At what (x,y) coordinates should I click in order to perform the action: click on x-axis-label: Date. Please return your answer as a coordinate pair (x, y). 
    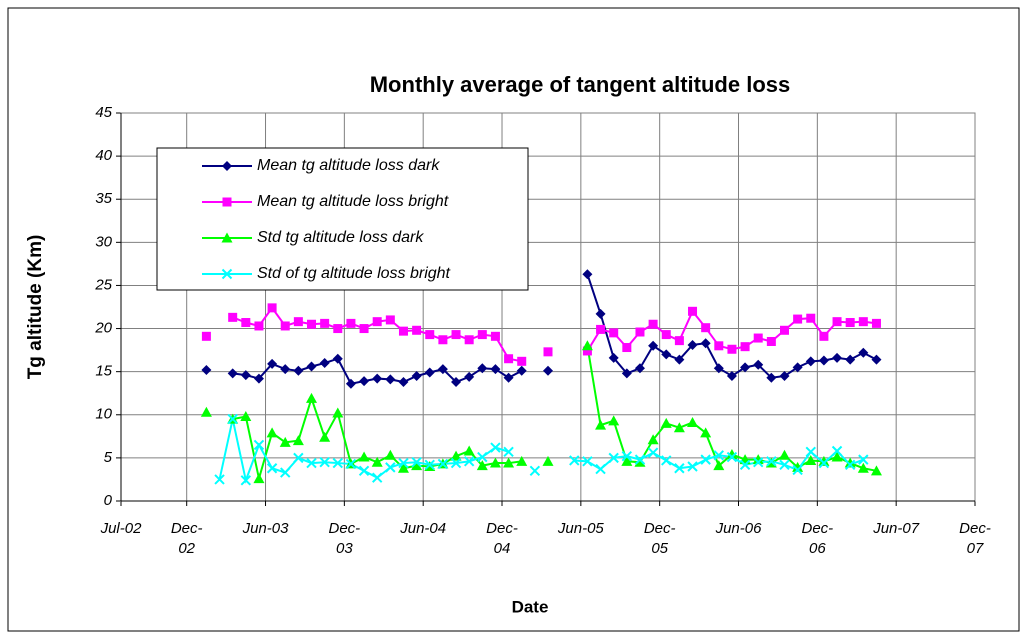
    Looking at the image, I should click on (530, 606).